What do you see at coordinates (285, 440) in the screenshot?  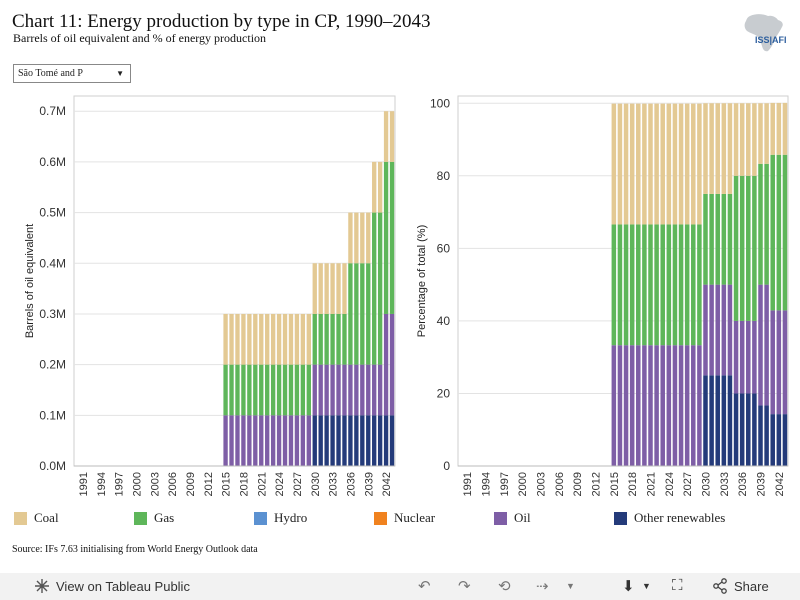 I see `panel1-bar-oil-2025` at bounding box center [285, 440].